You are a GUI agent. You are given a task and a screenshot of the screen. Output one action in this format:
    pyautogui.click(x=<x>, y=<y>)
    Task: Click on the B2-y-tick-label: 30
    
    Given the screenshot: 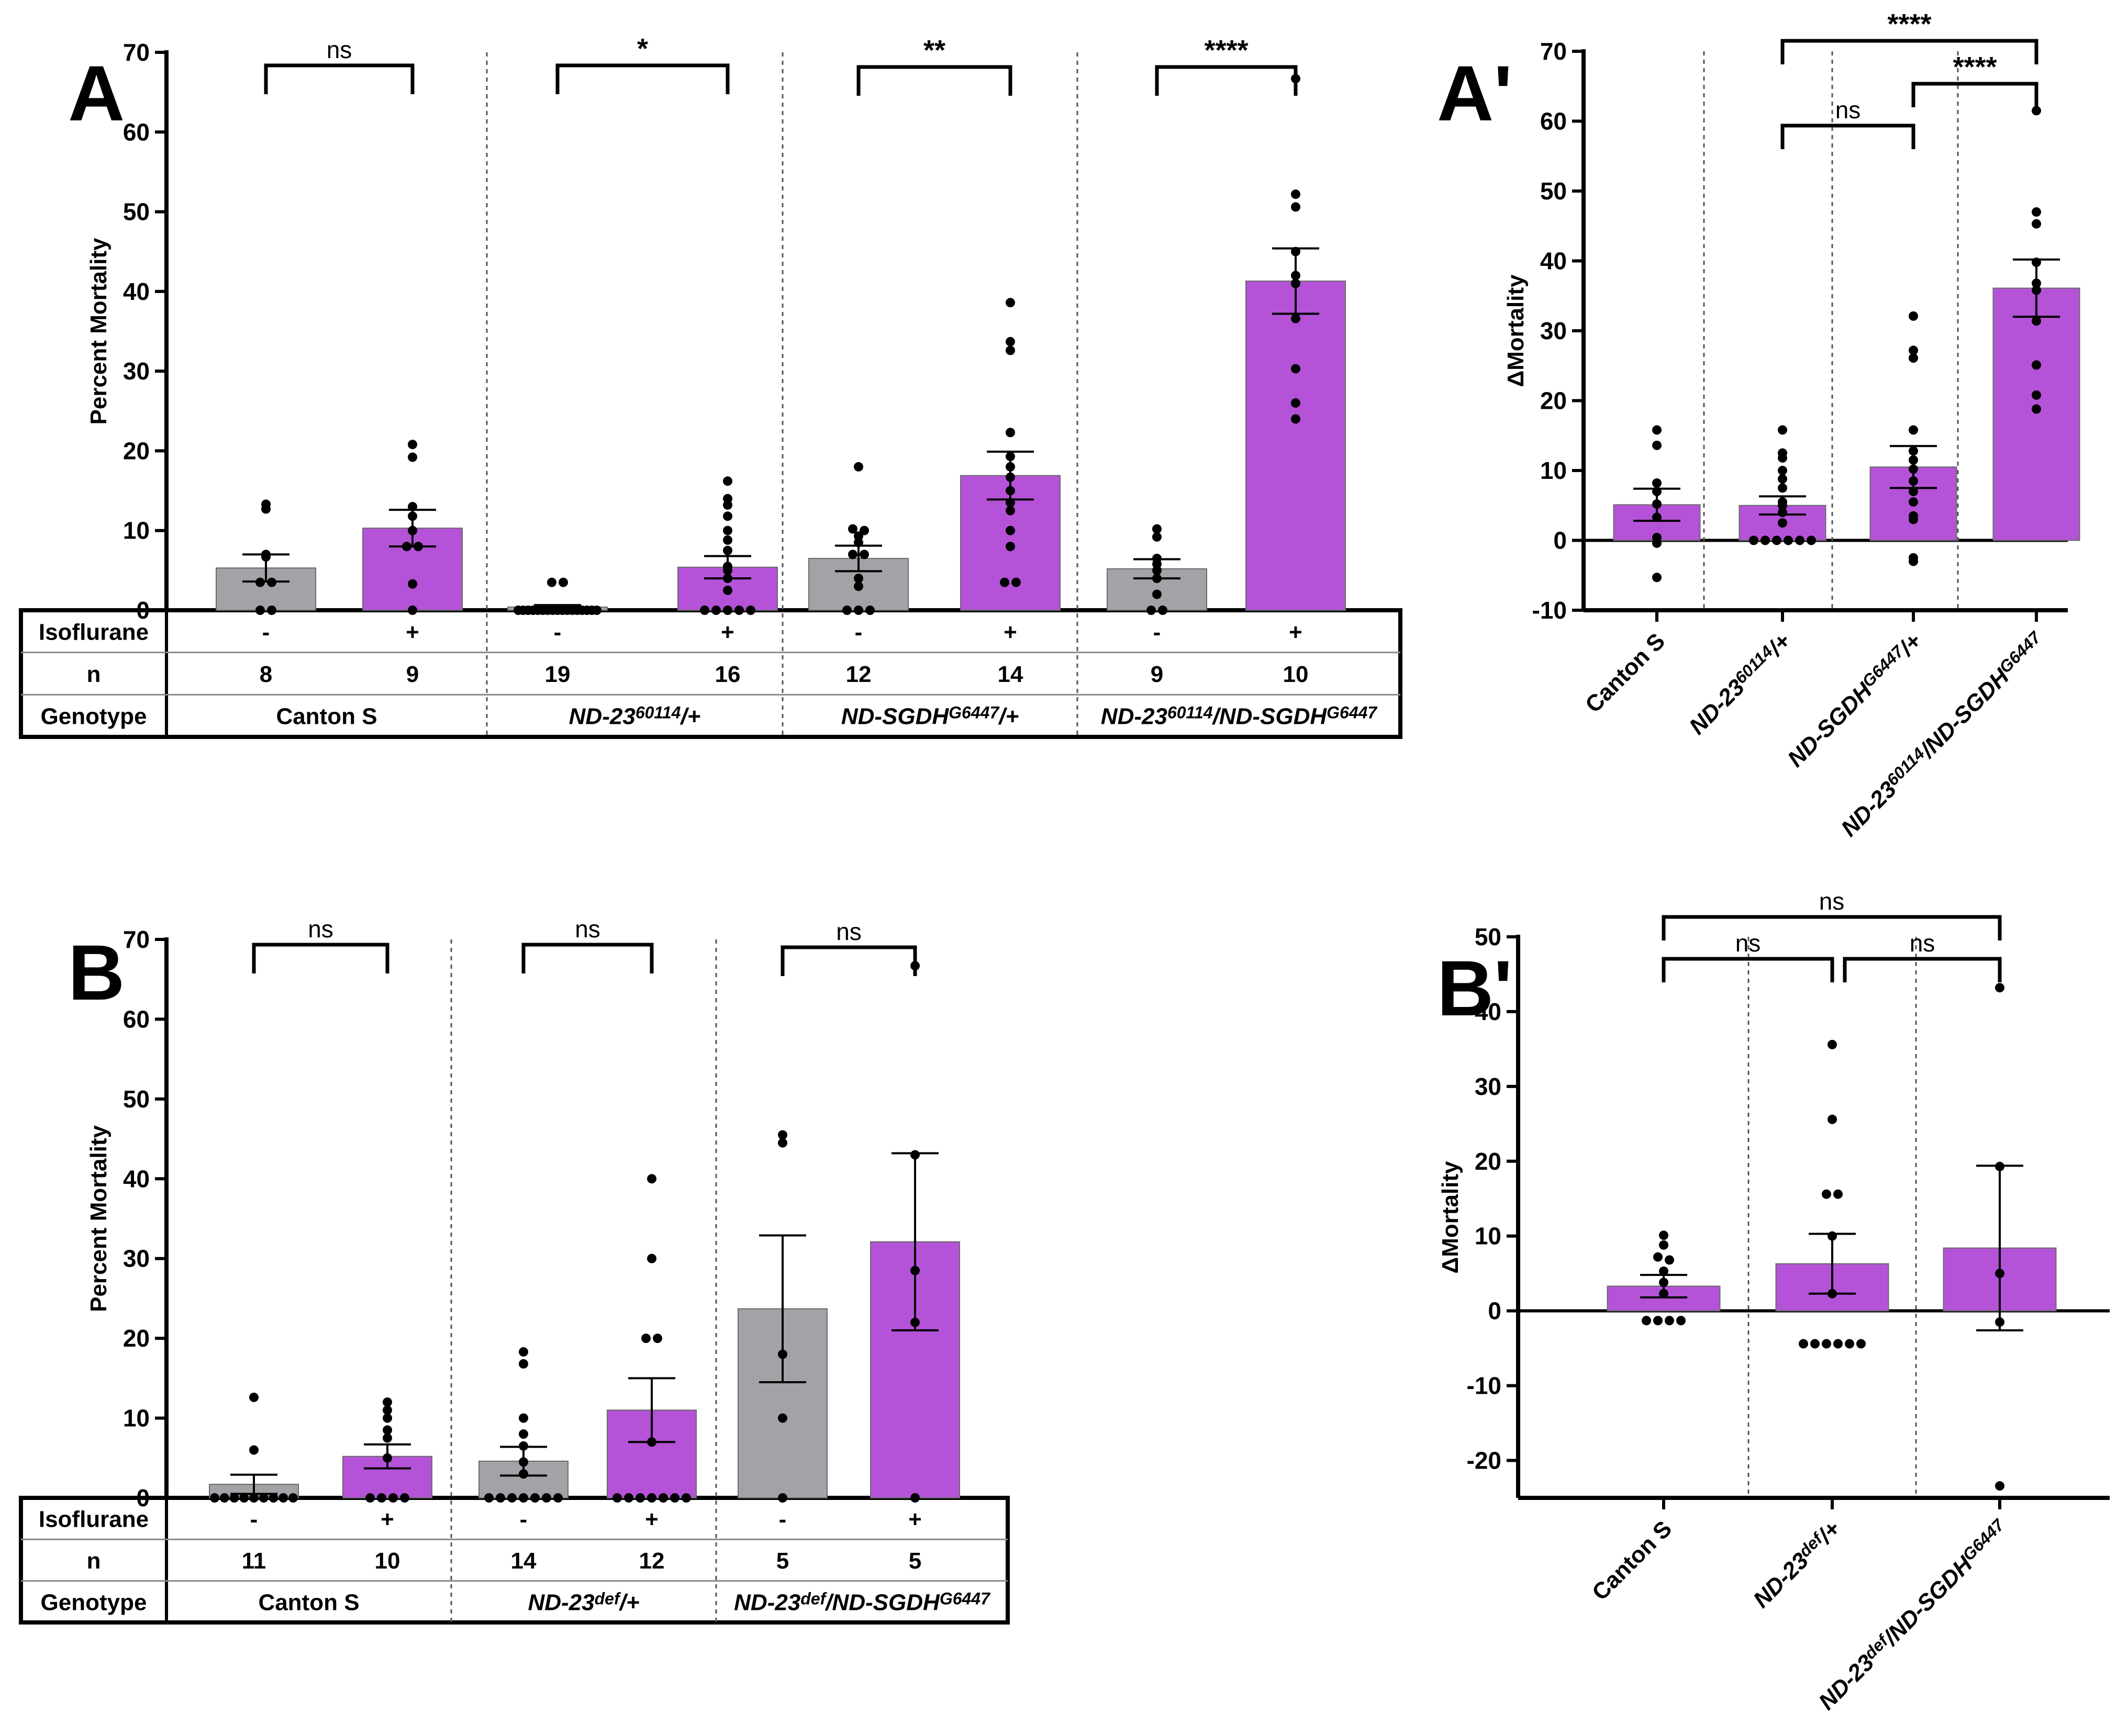 What is the action you would take?
    pyautogui.click(x=1488, y=1086)
    